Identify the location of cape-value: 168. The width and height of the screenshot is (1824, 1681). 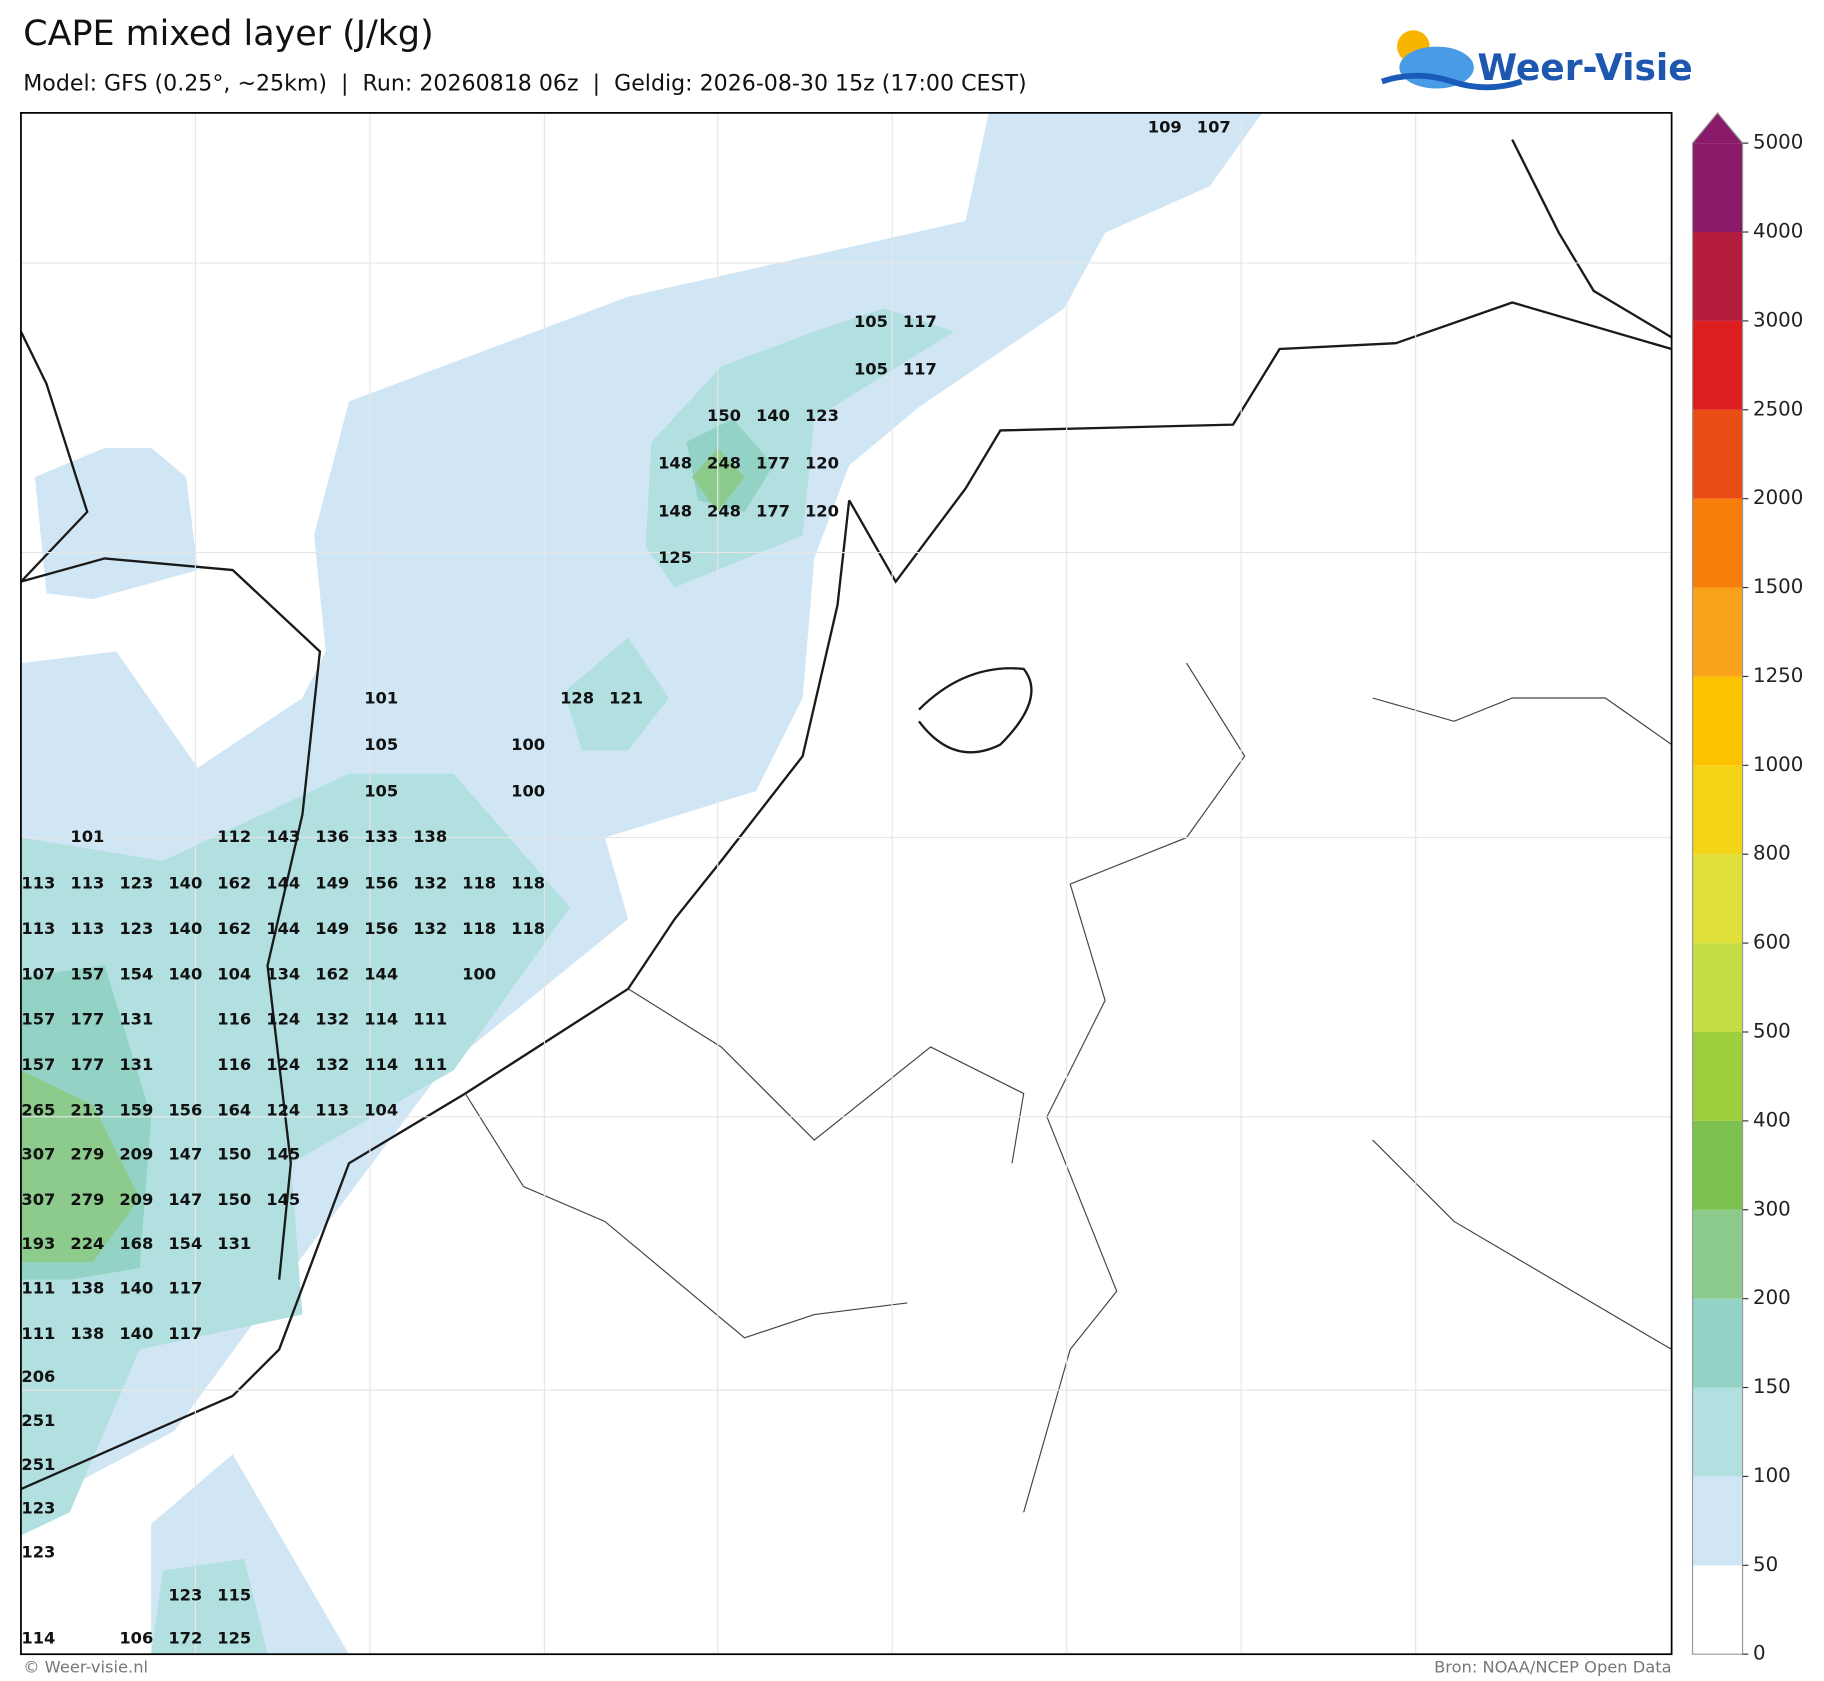
(136, 1243).